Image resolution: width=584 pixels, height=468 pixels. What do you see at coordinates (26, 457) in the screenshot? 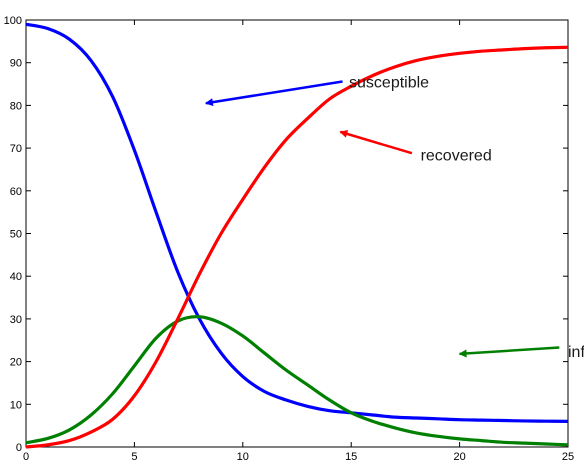
I see `x-tick-label: 0` at bounding box center [26, 457].